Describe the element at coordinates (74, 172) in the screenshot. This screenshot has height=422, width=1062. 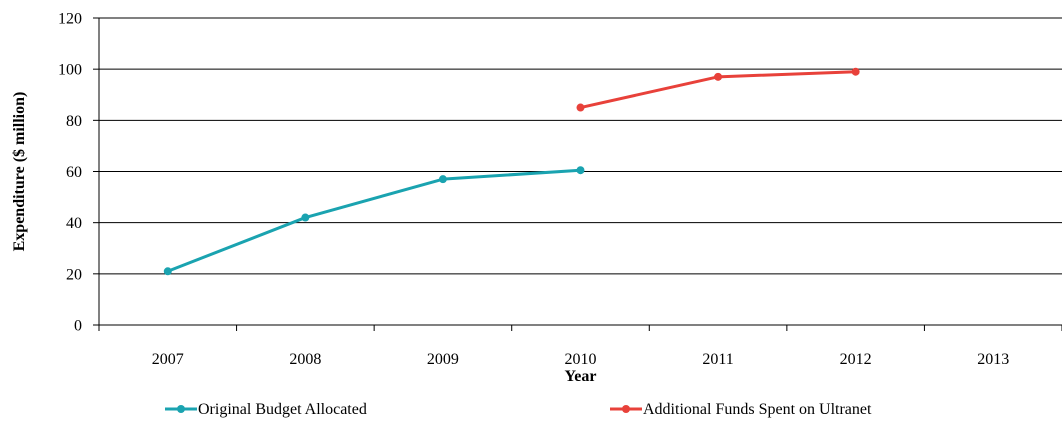
I see `y-tick-label: 60` at that location.